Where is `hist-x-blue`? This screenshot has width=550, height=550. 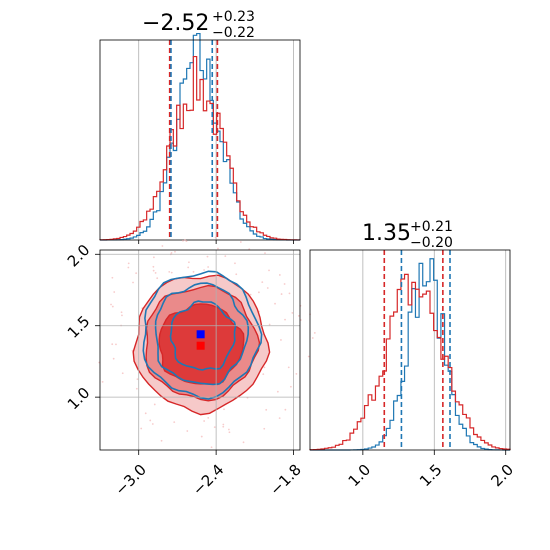 hist-x-blue is located at coordinates (200, 136).